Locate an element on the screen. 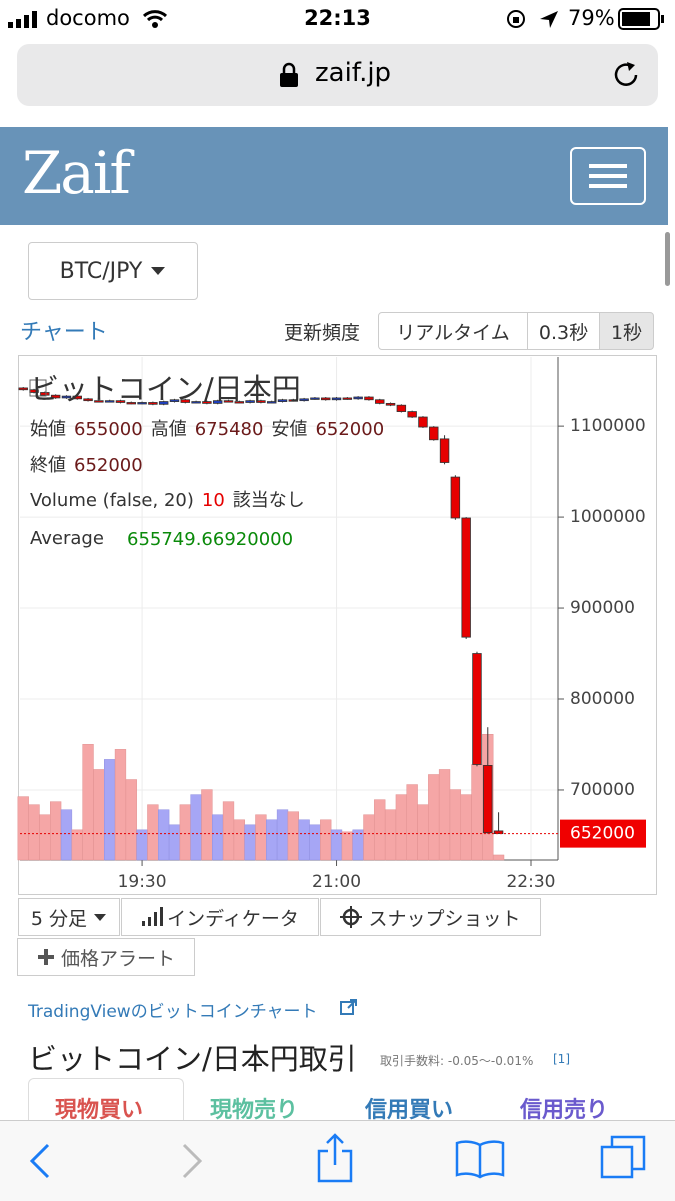  external-icon is located at coordinates (348, 1007).